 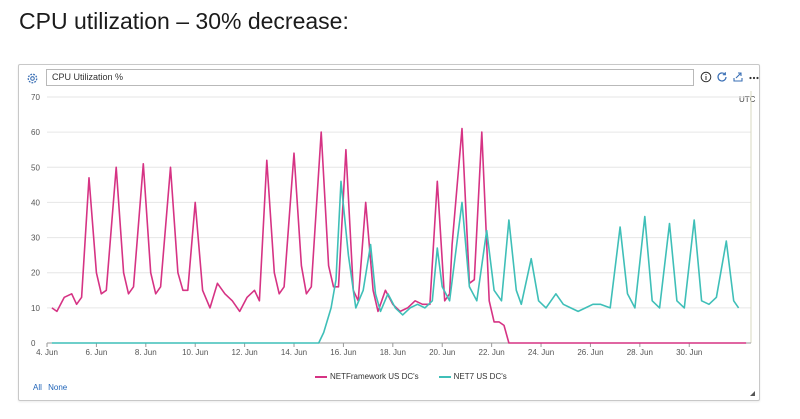 What do you see at coordinates (730, 77) in the screenshot?
I see `chart-toolbar` at bounding box center [730, 77].